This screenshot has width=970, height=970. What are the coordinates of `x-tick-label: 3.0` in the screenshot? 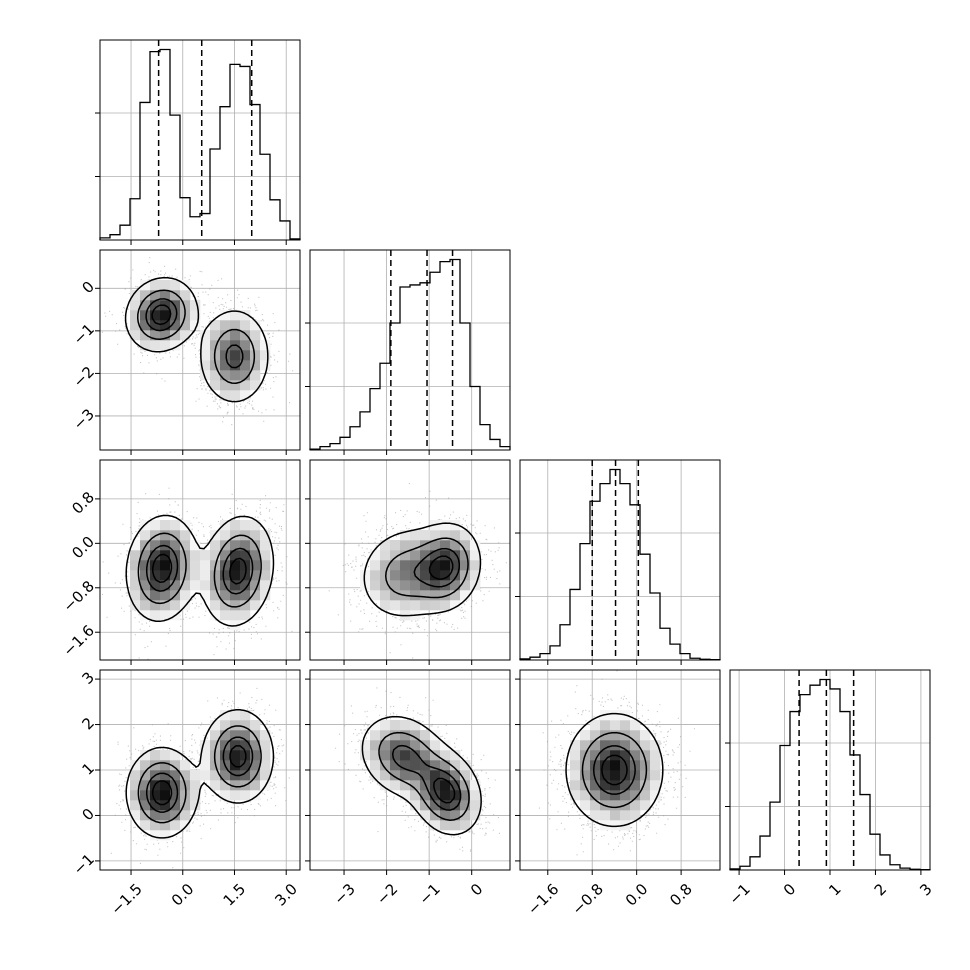 It's located at (286, 895).